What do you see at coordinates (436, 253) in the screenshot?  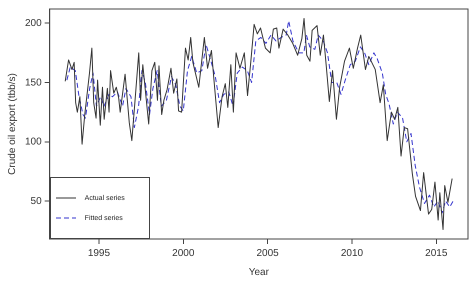 I see `x-tick-label: 2015` at bounding box center [436, 253].